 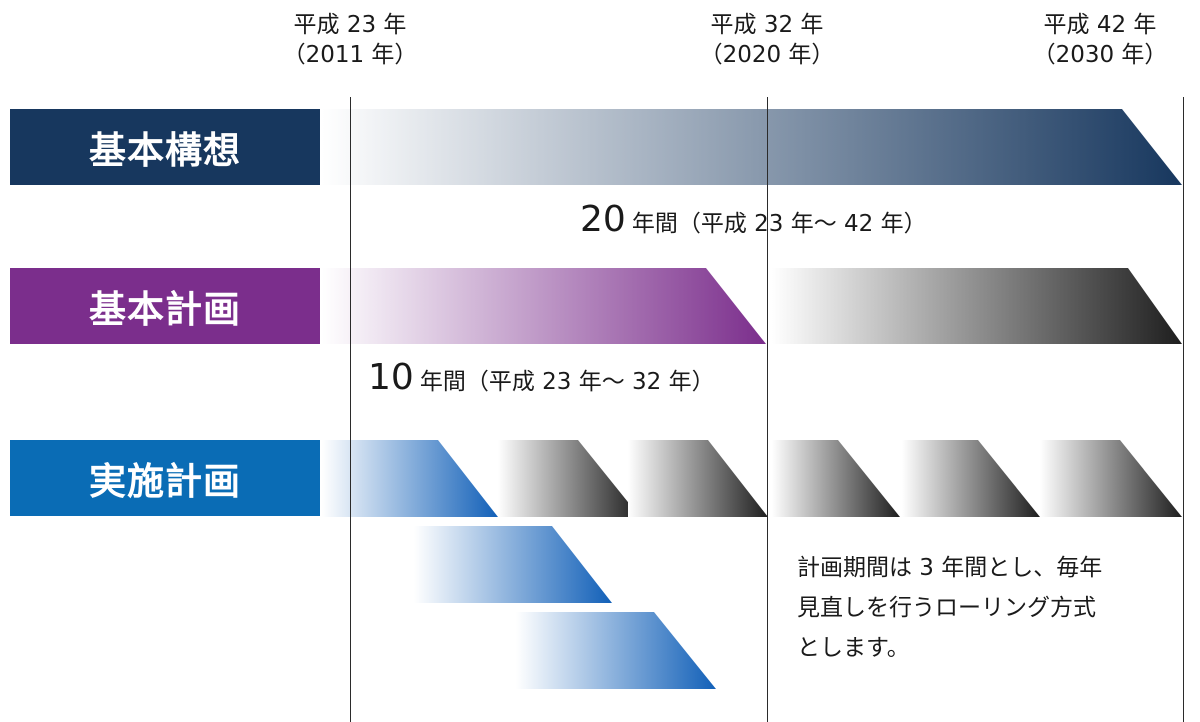 I want to click on year-era: 平成 23 年, so click(x=350, y=25).